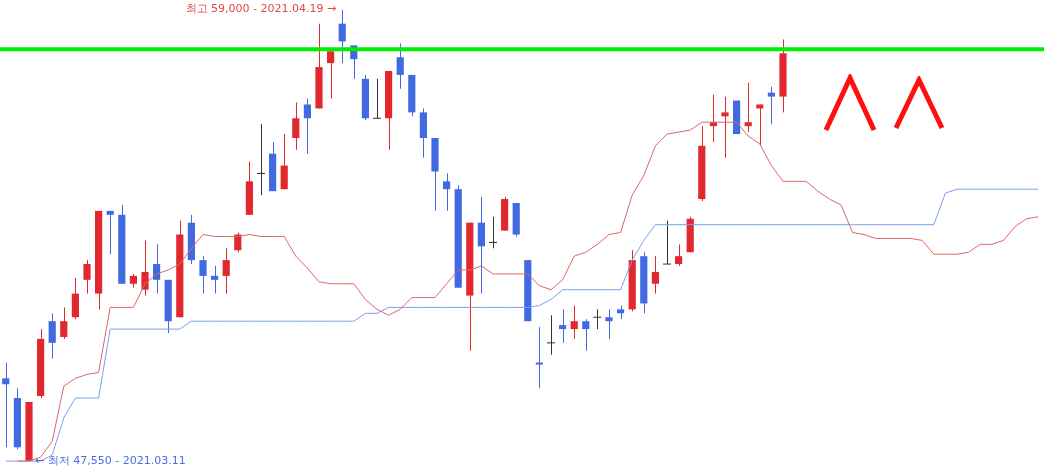 The width and height of the screenshot is (1044, 471). I want to click on annotation: 최고 59,000 - 2021.04.19 →, so click(261, 9).